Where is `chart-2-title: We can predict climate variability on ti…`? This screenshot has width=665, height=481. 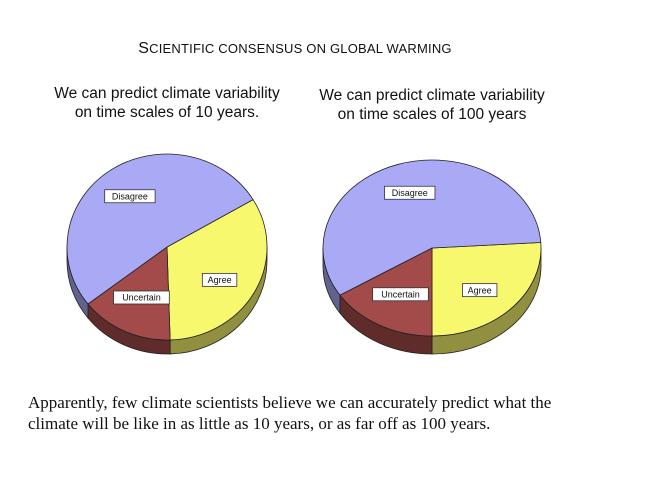 chart-2-title: We can predict climate variability on ti… is located at coordinates (432, 105).